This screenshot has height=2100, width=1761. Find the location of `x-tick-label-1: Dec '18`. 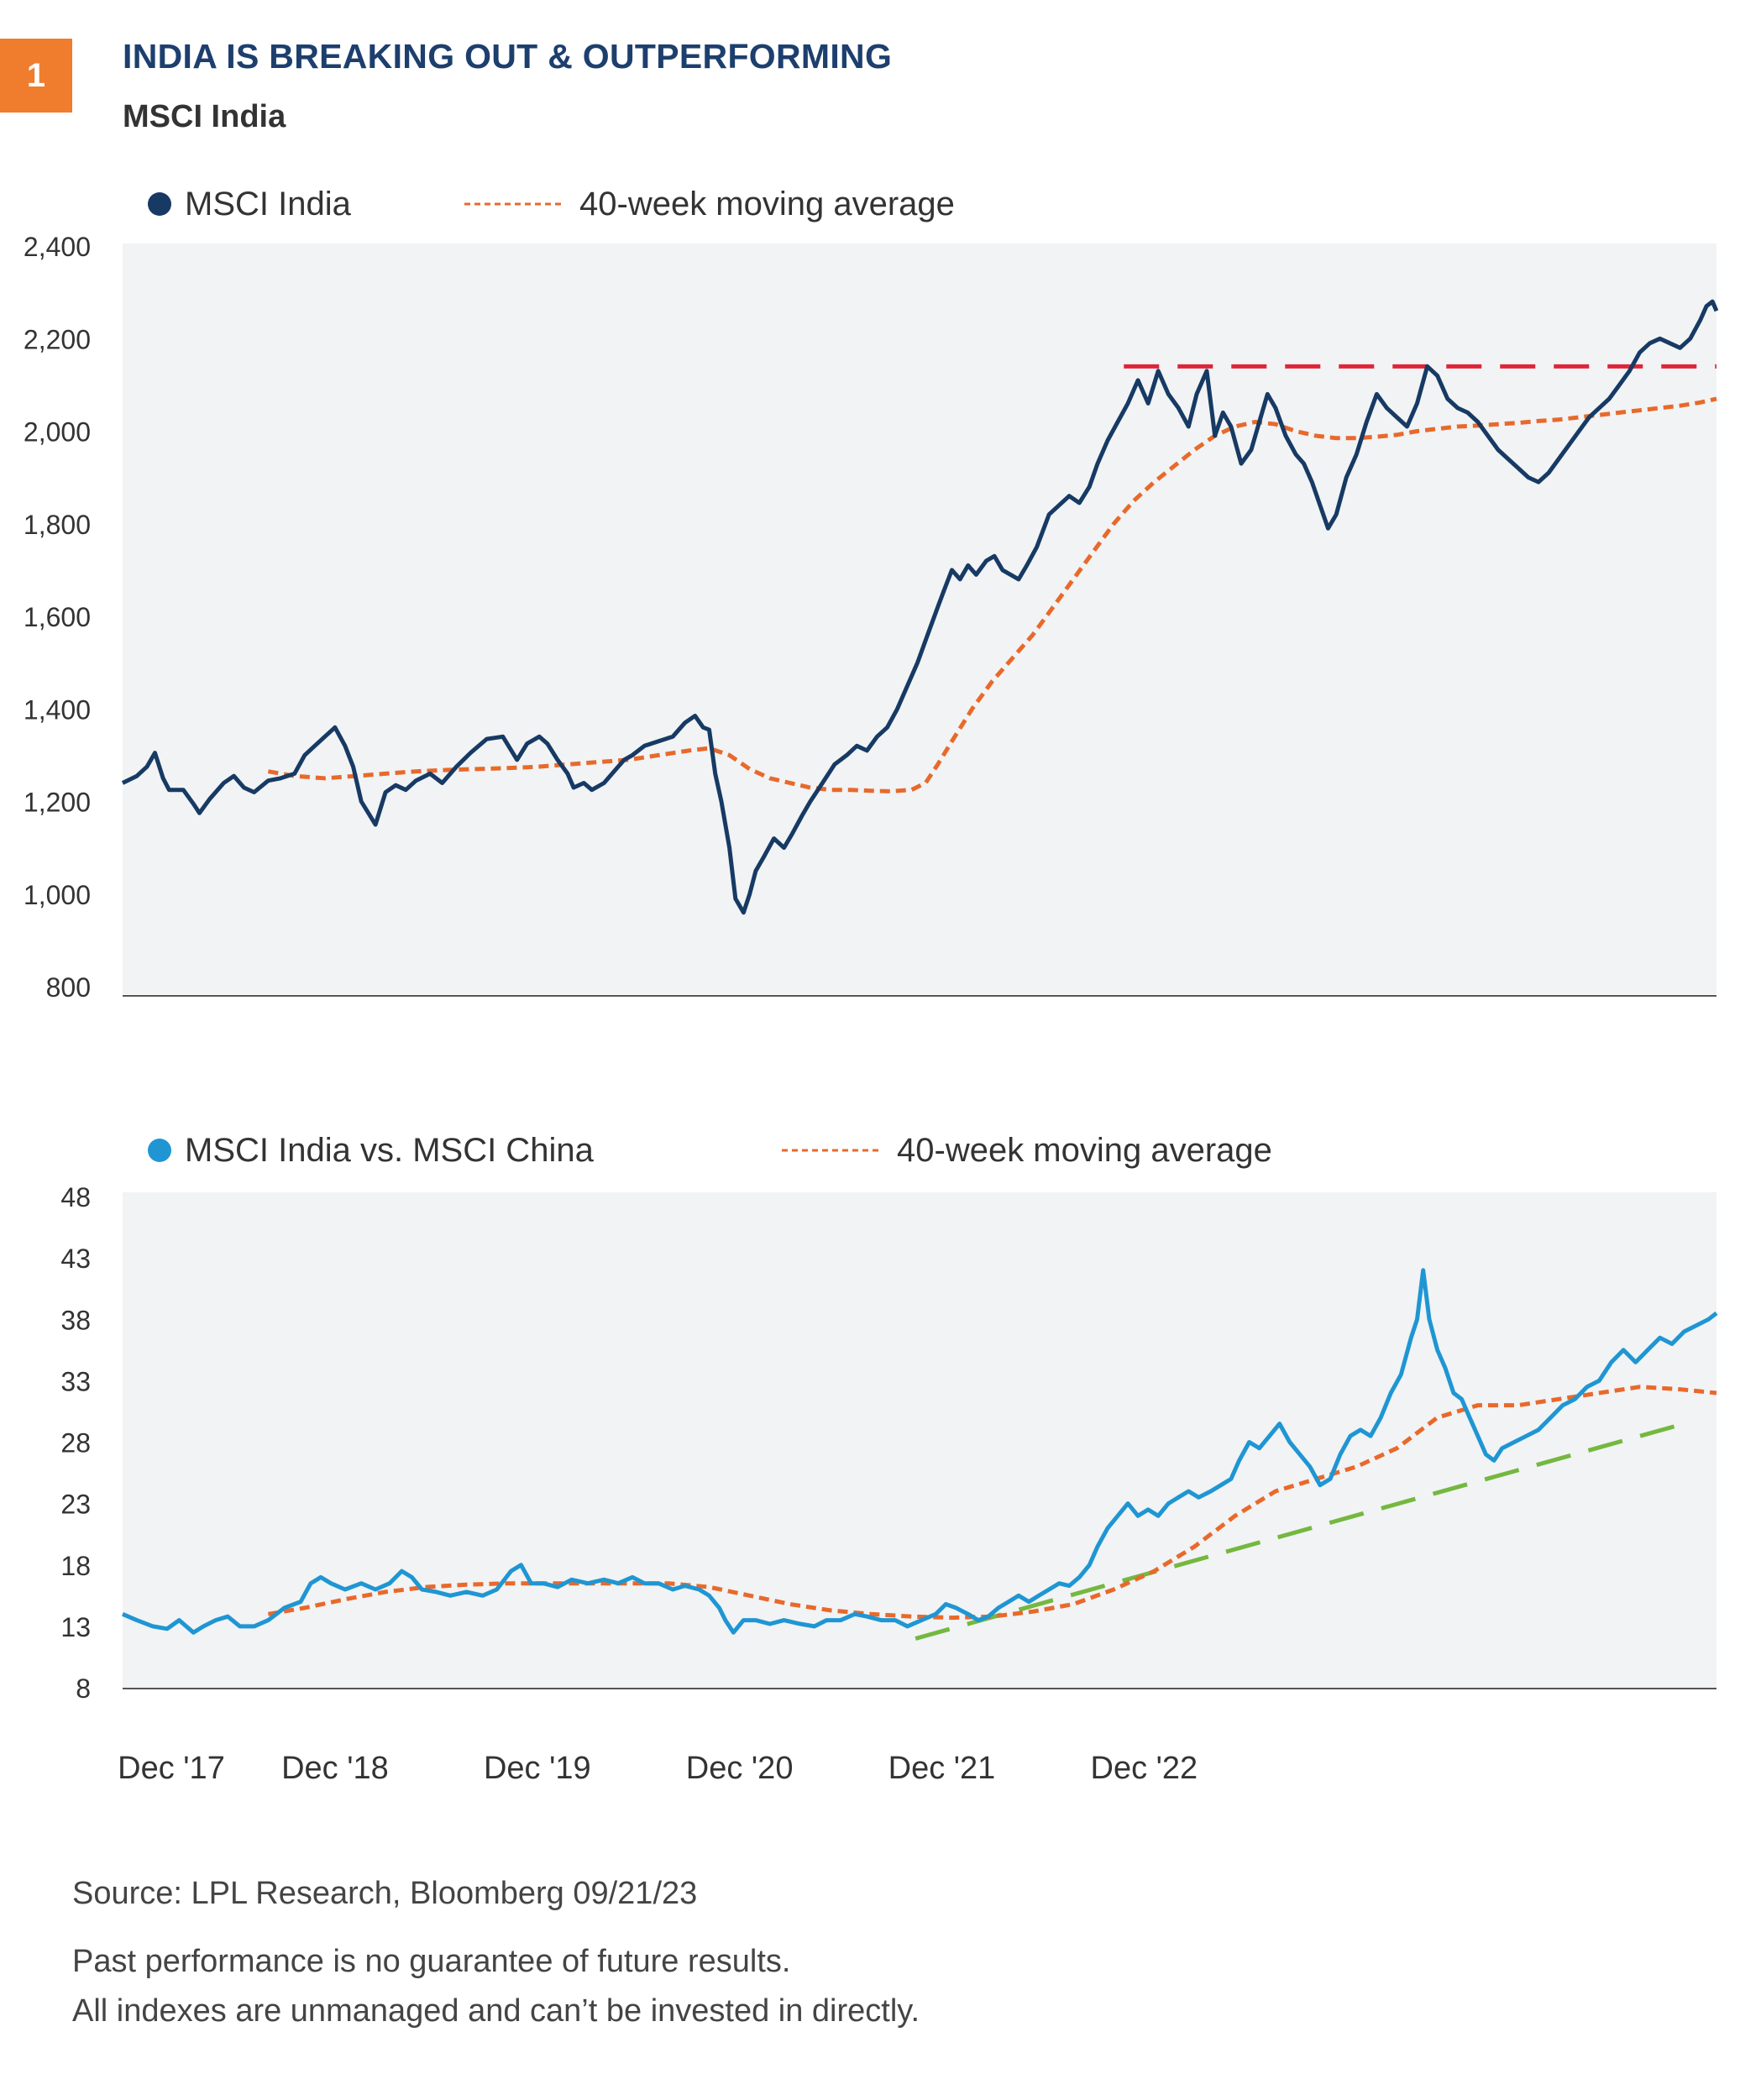

x-tick-label-1: Dec '18 is located at coordinates (335, 1769).